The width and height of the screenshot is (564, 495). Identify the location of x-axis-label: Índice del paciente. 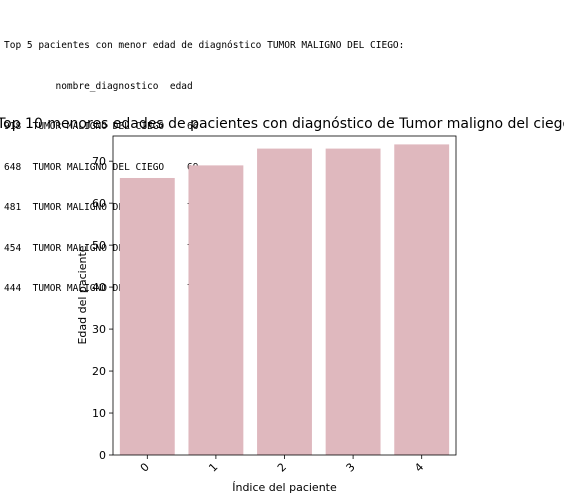
(284, 487).